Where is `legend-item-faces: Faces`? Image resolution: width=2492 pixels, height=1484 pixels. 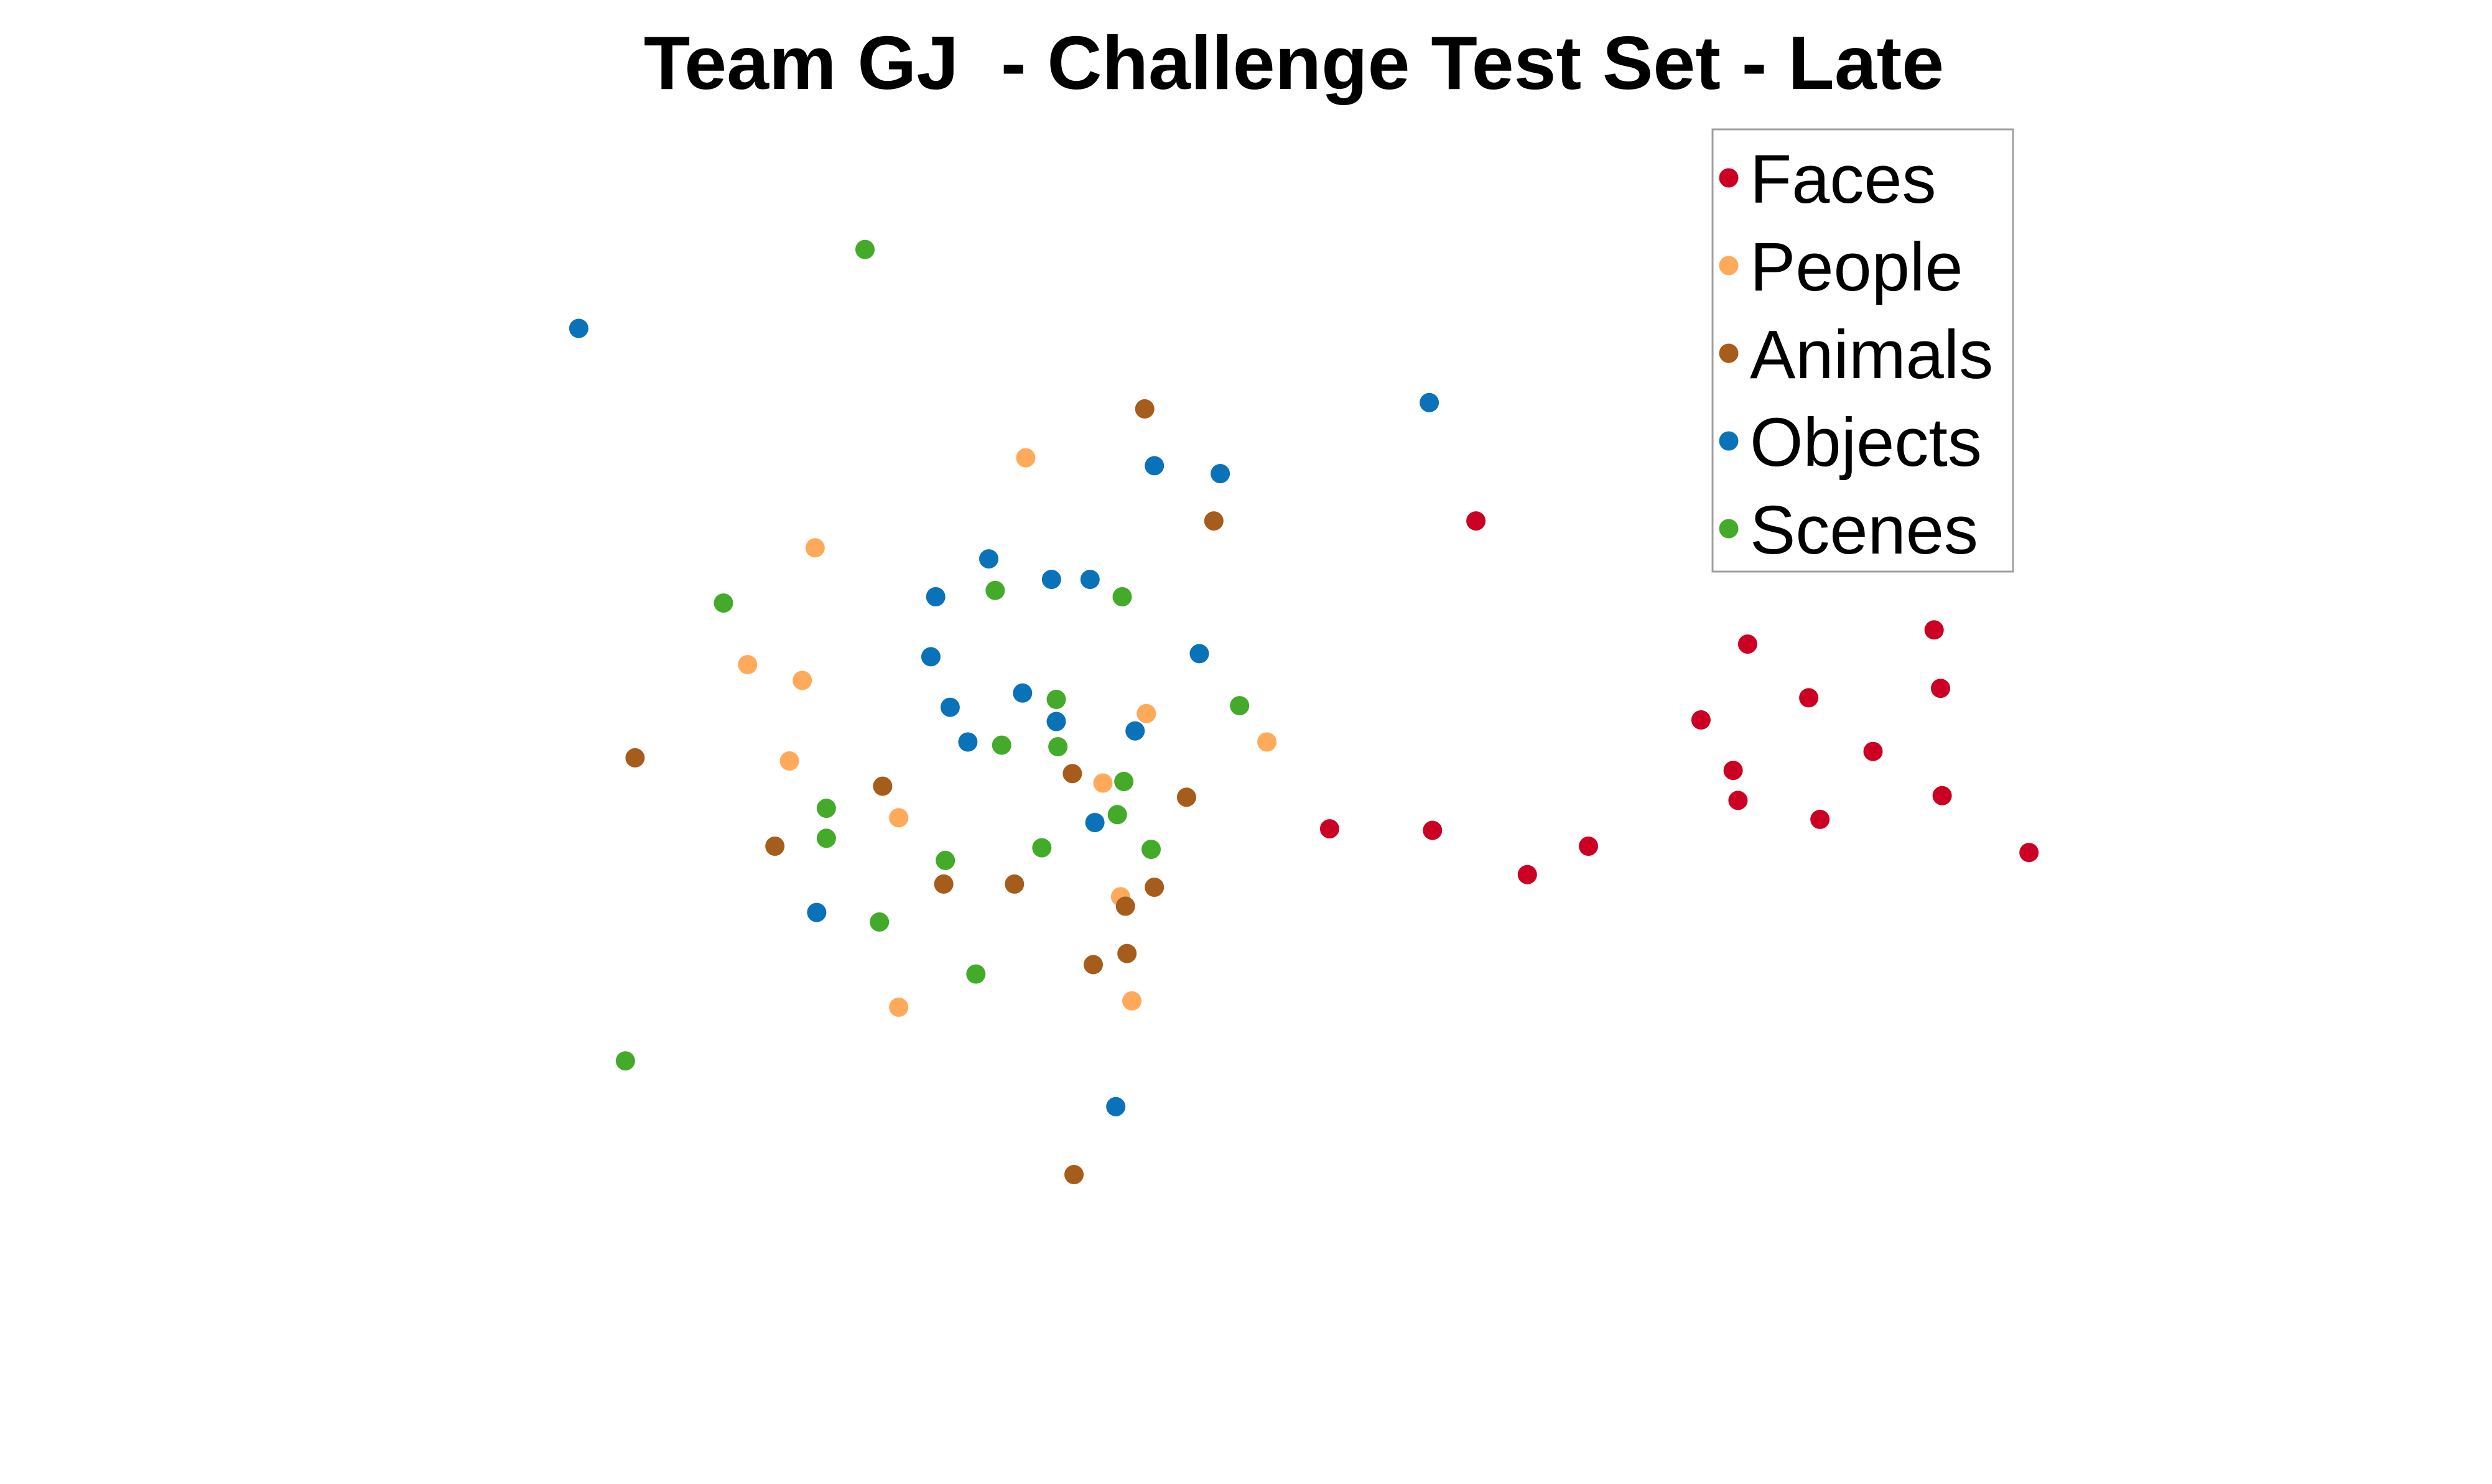
legend-item-faces: Faces is located at coordinates (1827, 179).